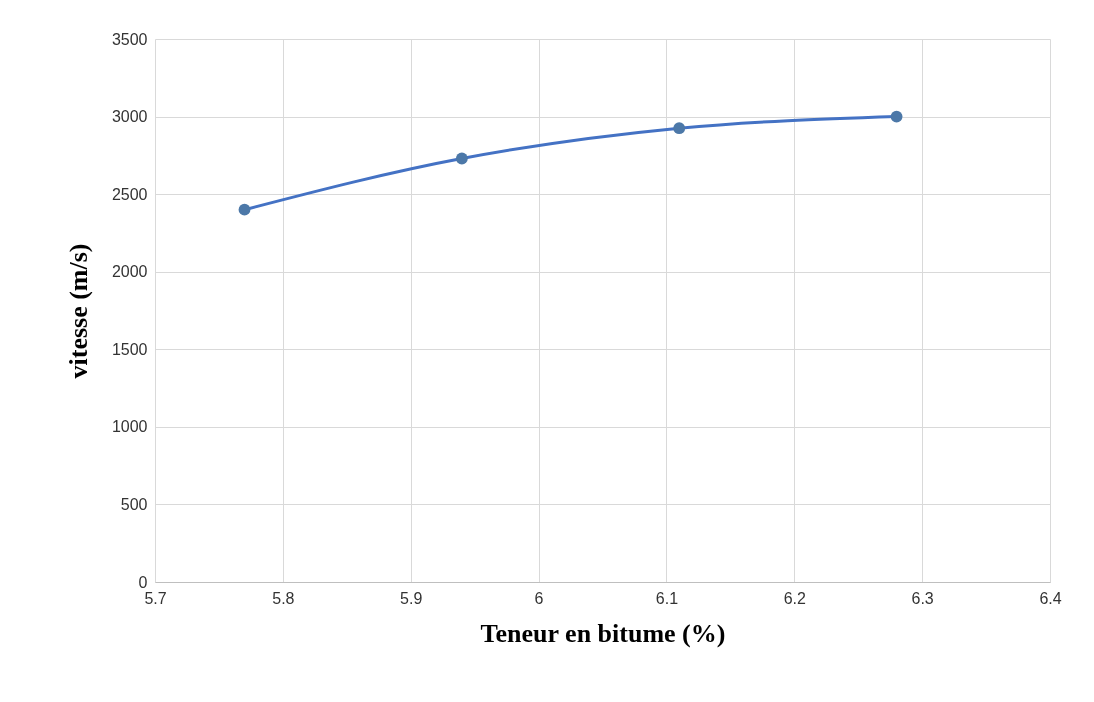 The width and height of the screenshot is (1094, 702). I want to click on y-tick-label: 2500, so click(129, 194).